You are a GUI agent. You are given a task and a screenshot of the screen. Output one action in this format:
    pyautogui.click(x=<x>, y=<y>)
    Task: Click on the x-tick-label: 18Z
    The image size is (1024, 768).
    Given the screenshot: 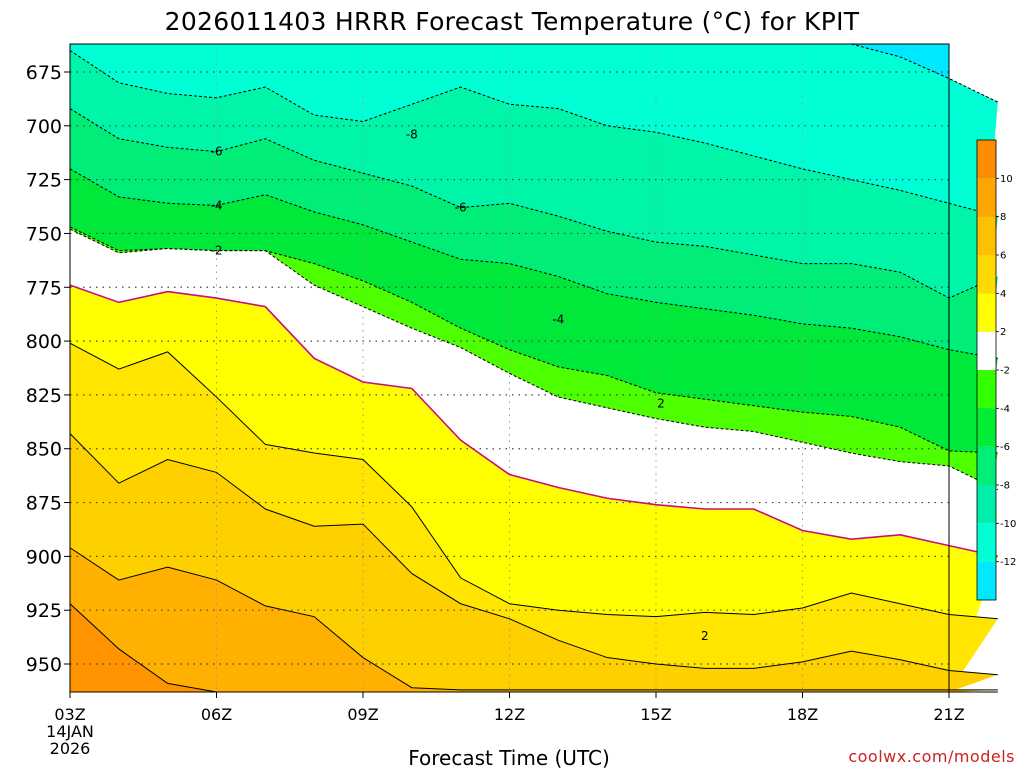 What is the action you would take?
    pyautogui.click(x=802, y=714)
    